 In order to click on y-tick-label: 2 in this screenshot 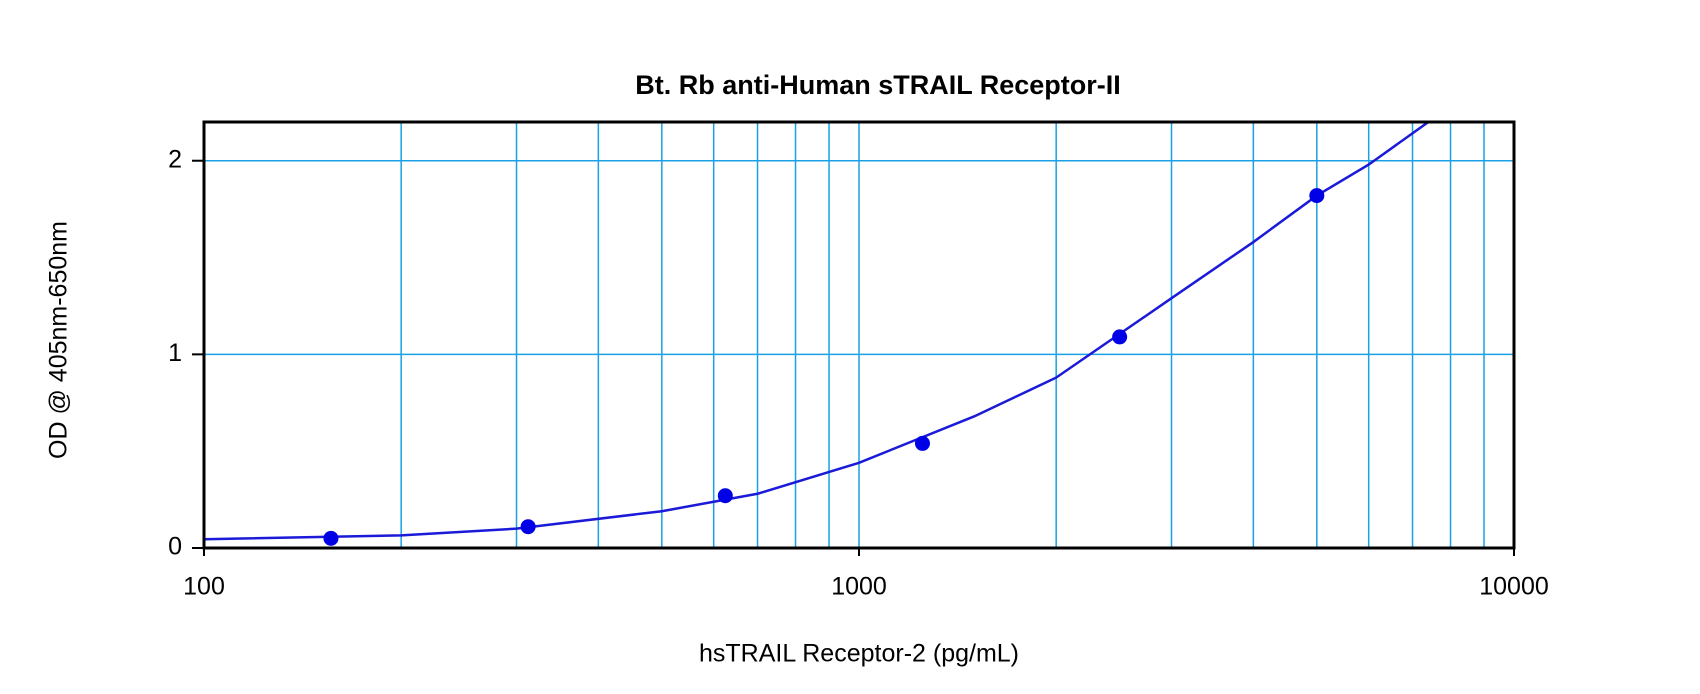, I will do `click(175, 159)`.